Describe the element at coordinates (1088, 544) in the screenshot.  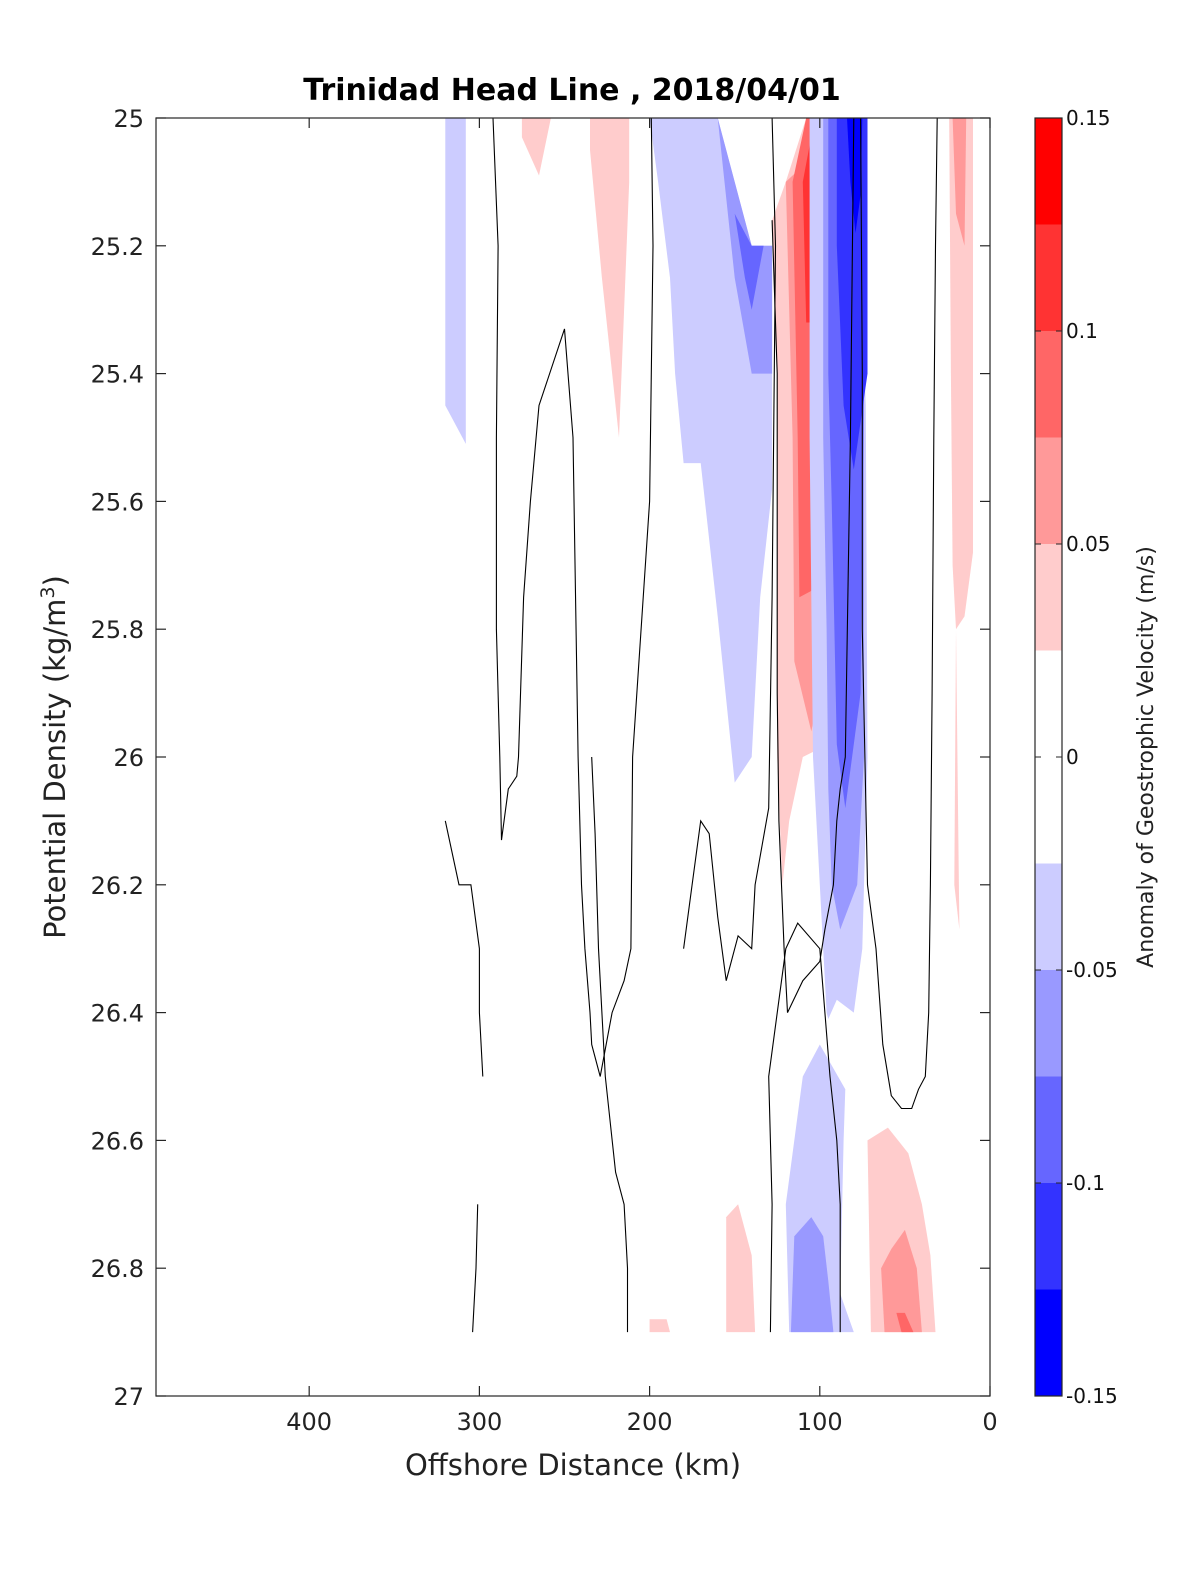
I see `colorbar-tick-label-2: 0.05` at that location.